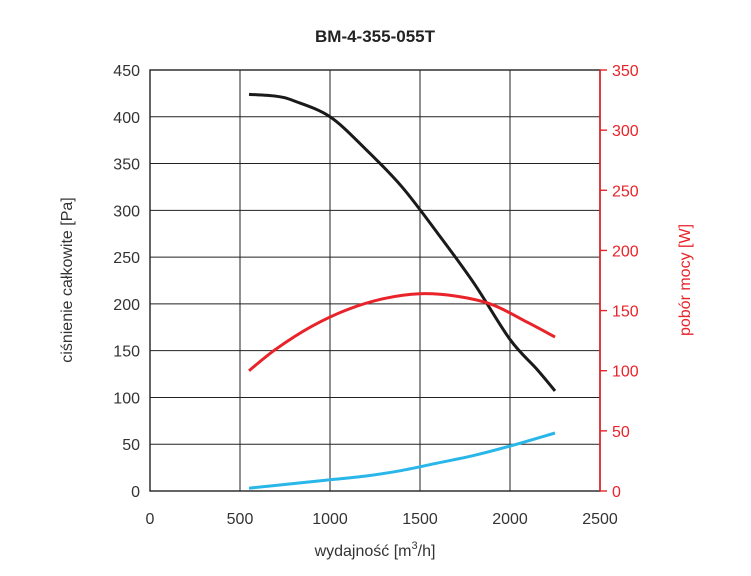  I want to click on y2-tick-label-0: 0, so click(616, 492).